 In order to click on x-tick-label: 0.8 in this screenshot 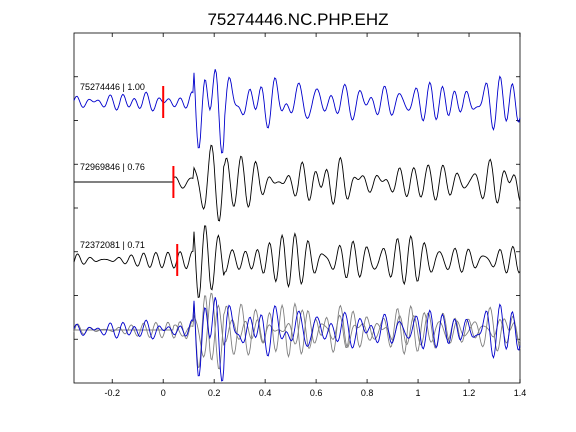, I will do `click(367, 393)`.